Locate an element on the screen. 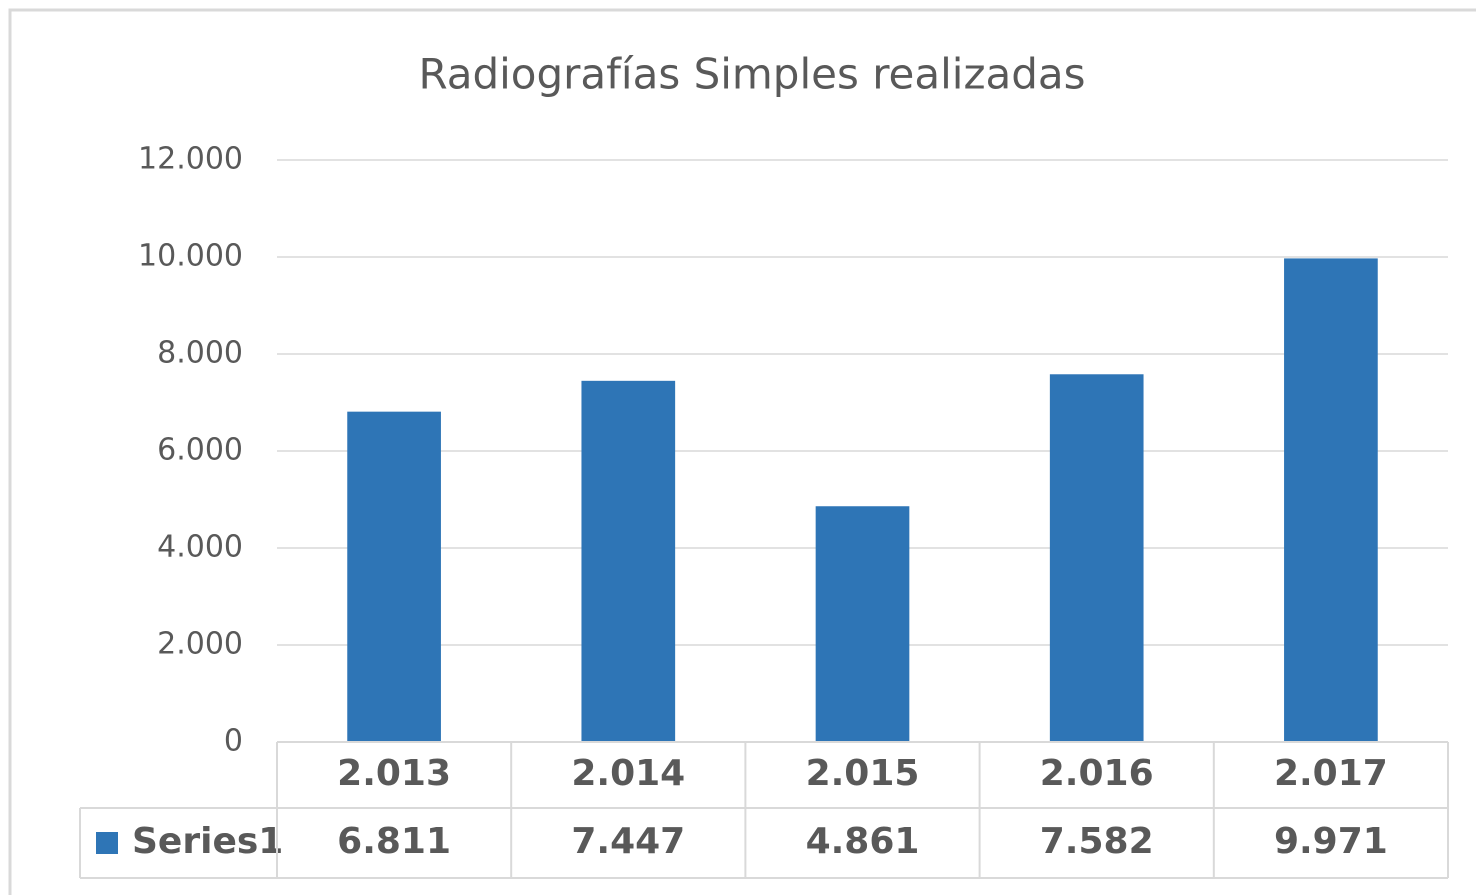 The width and height of the screenshot is (1476, 895). table-value: 7.582 is located at coordinates (1097, 841).